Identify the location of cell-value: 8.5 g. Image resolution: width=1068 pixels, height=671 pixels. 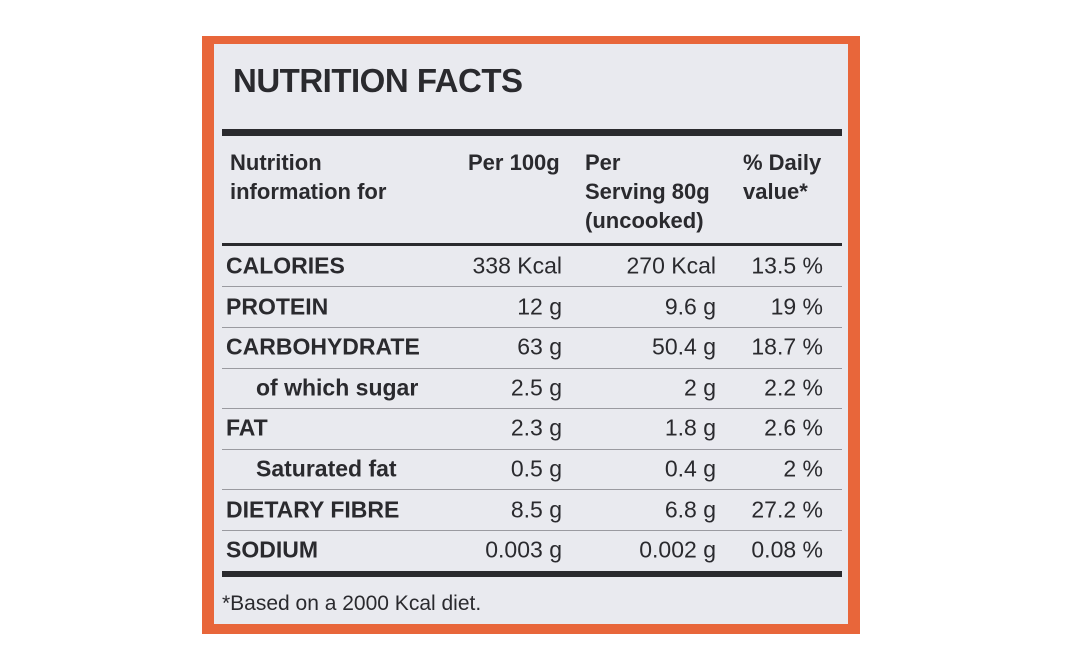
(536, 509).